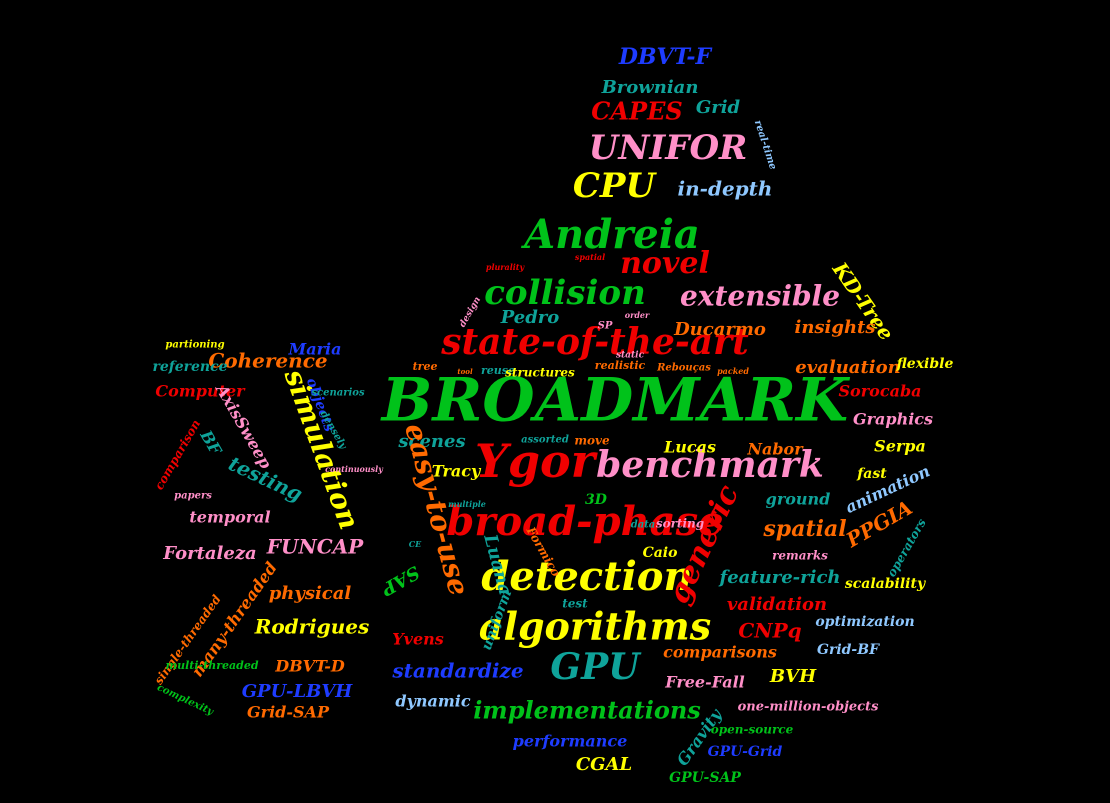 Image resolution: width=1110 pixels, height=803 pixels. I want to click on cloud-word: structures, so click(540, 373).